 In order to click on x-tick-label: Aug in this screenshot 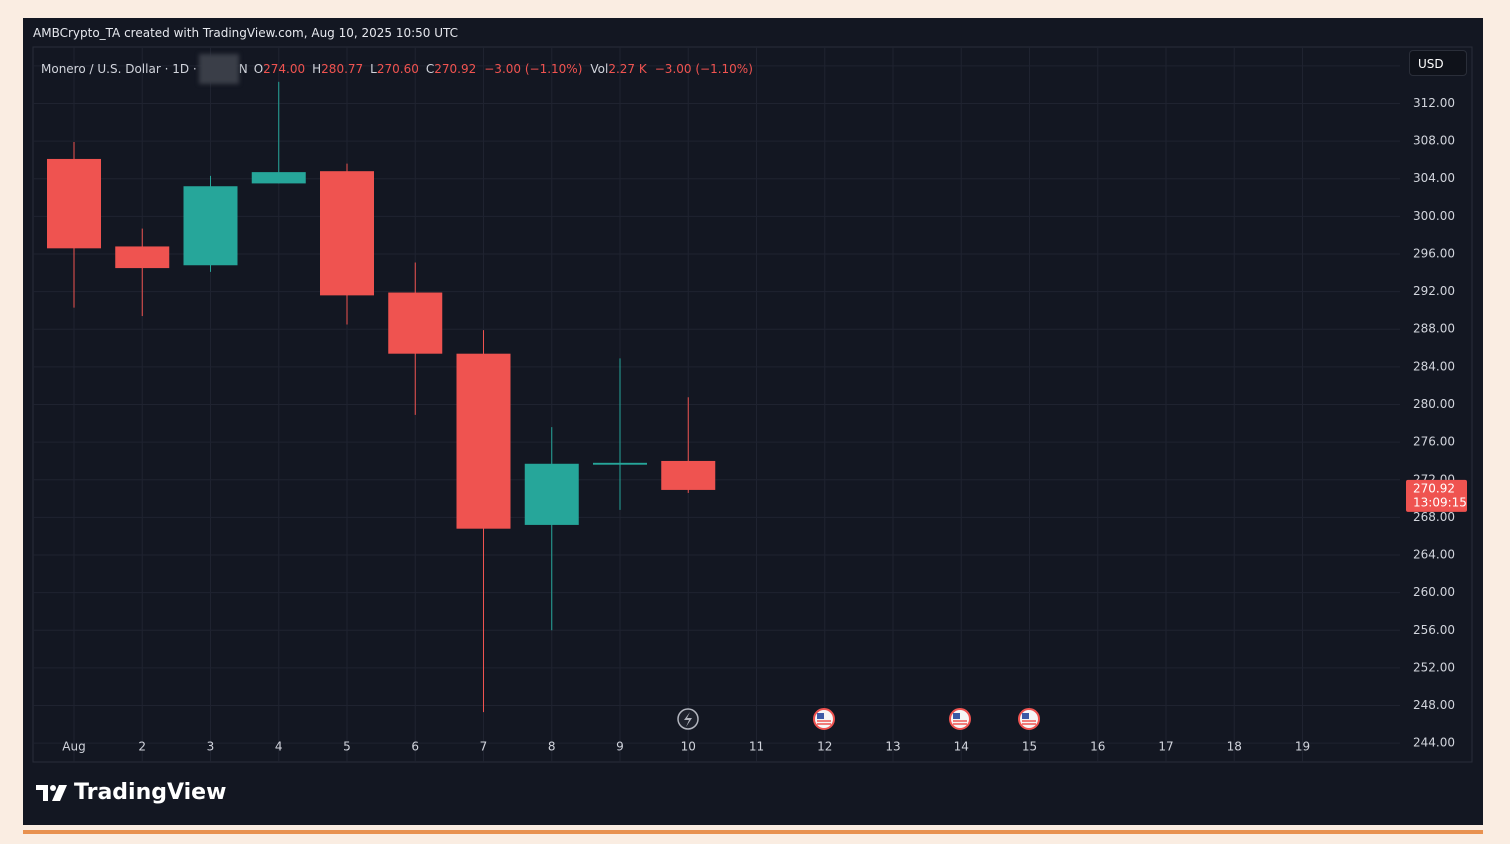, I will do `click(73, 747)`.